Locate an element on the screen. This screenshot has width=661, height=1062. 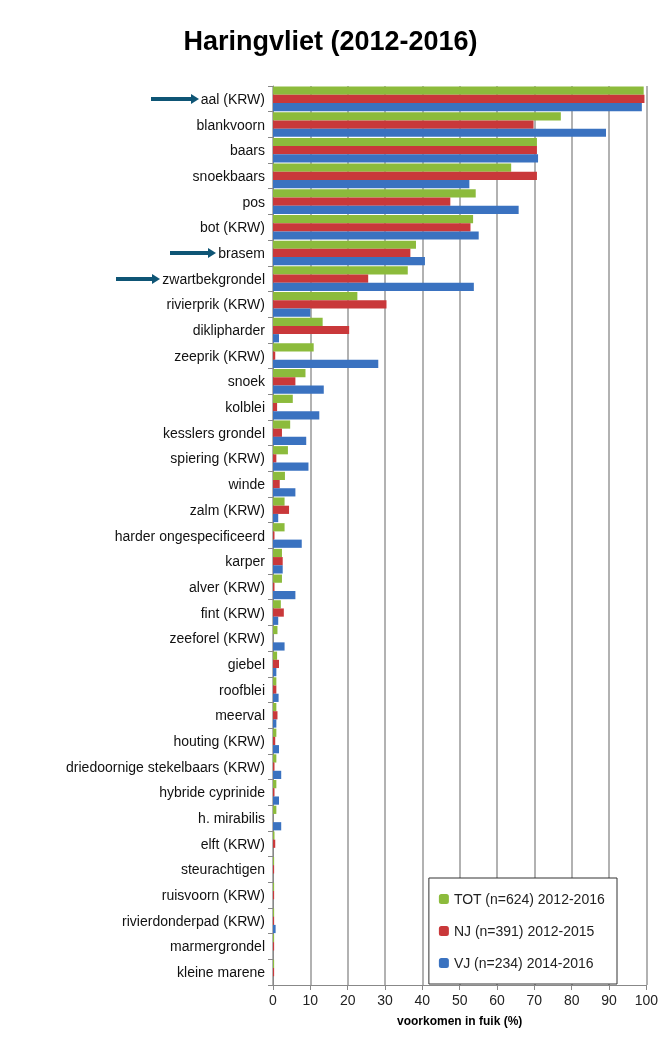
x-tick-label: 100 is located at coordinates (646, 1000).